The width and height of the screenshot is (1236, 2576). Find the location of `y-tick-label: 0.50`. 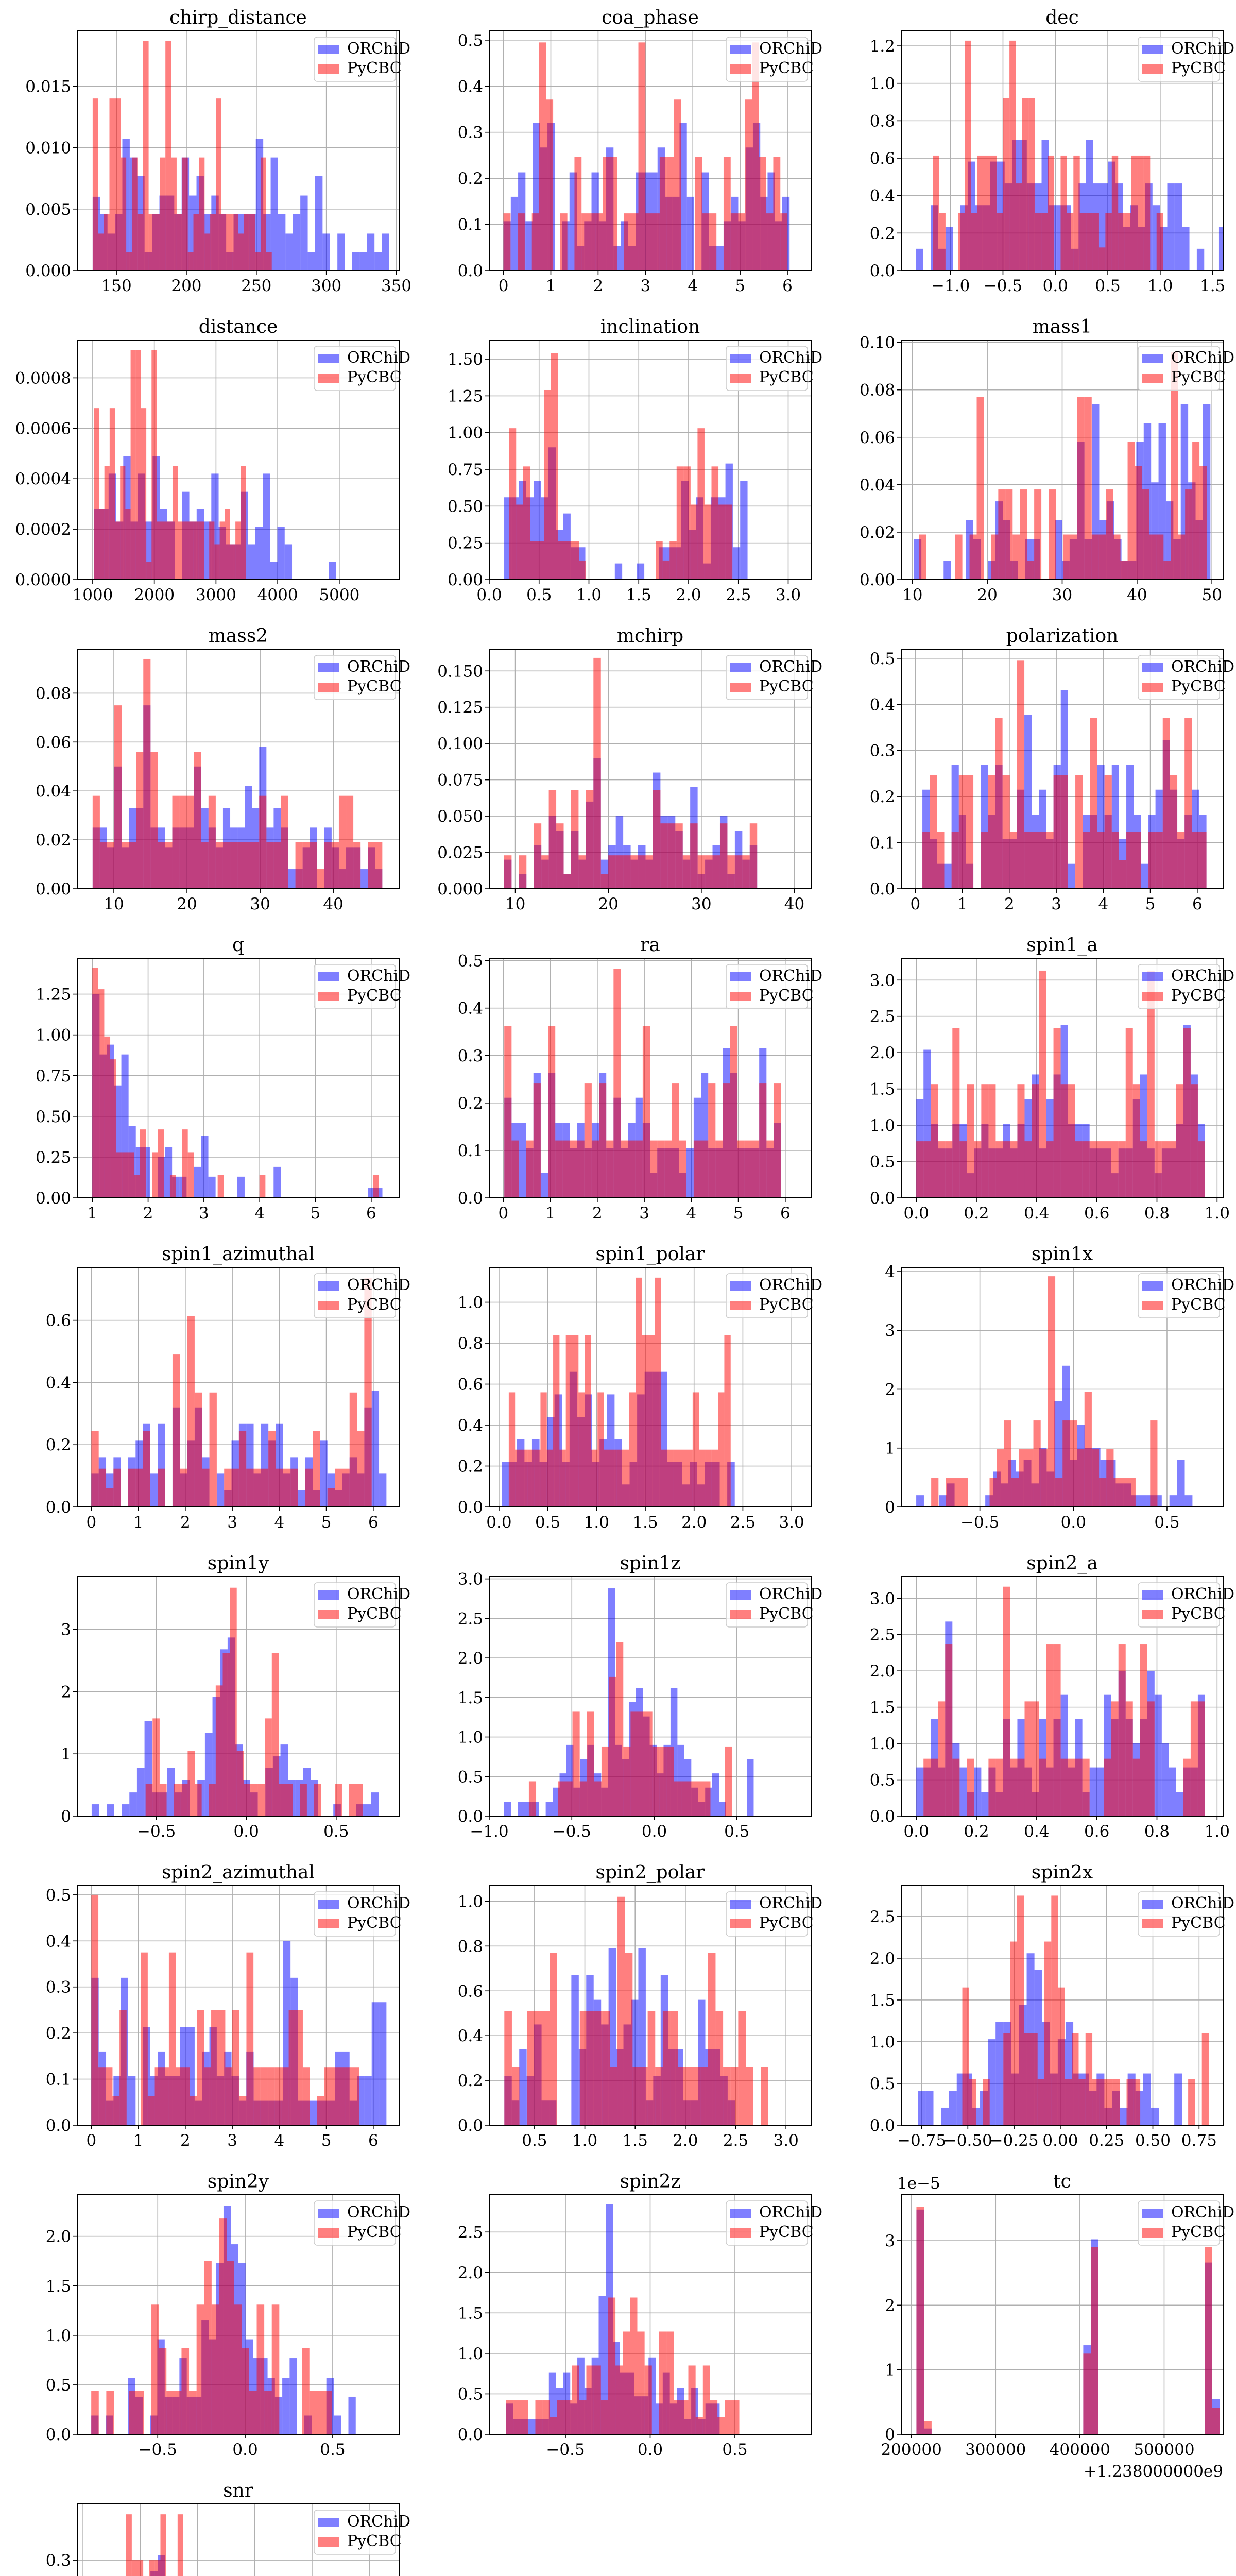

y-tick-label: 0.50 is located at coordinates (465, 506).